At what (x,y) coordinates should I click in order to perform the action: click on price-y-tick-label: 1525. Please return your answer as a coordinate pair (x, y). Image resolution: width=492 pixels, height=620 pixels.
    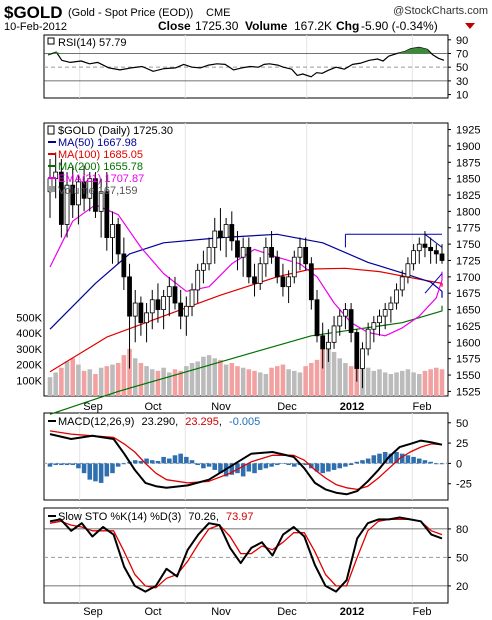
    Looking at the image, I should click on (468, 392).